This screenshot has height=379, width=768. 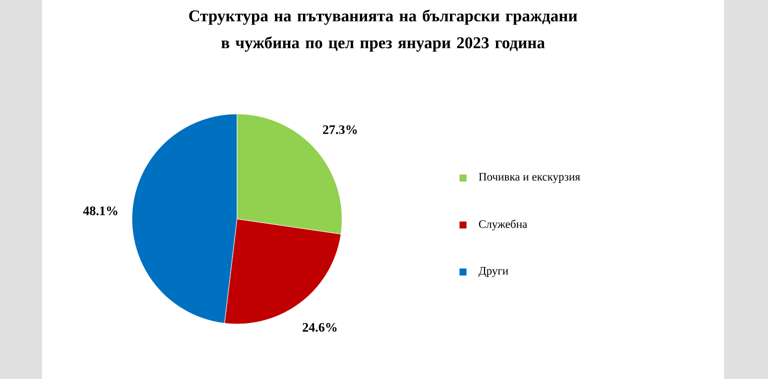 What do you see at coordinates (319, 327) in the screenshot?
I see `data-label: 24.6%` at bounding box center [319, 327].